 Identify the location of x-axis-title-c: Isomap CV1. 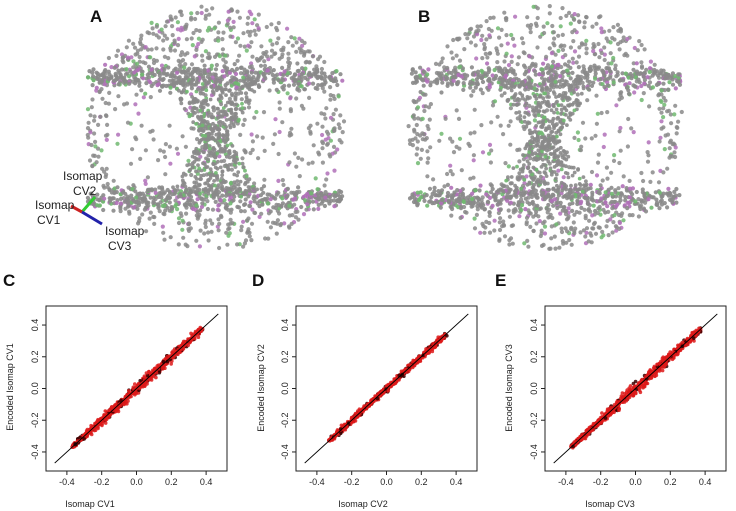
(90, 504).